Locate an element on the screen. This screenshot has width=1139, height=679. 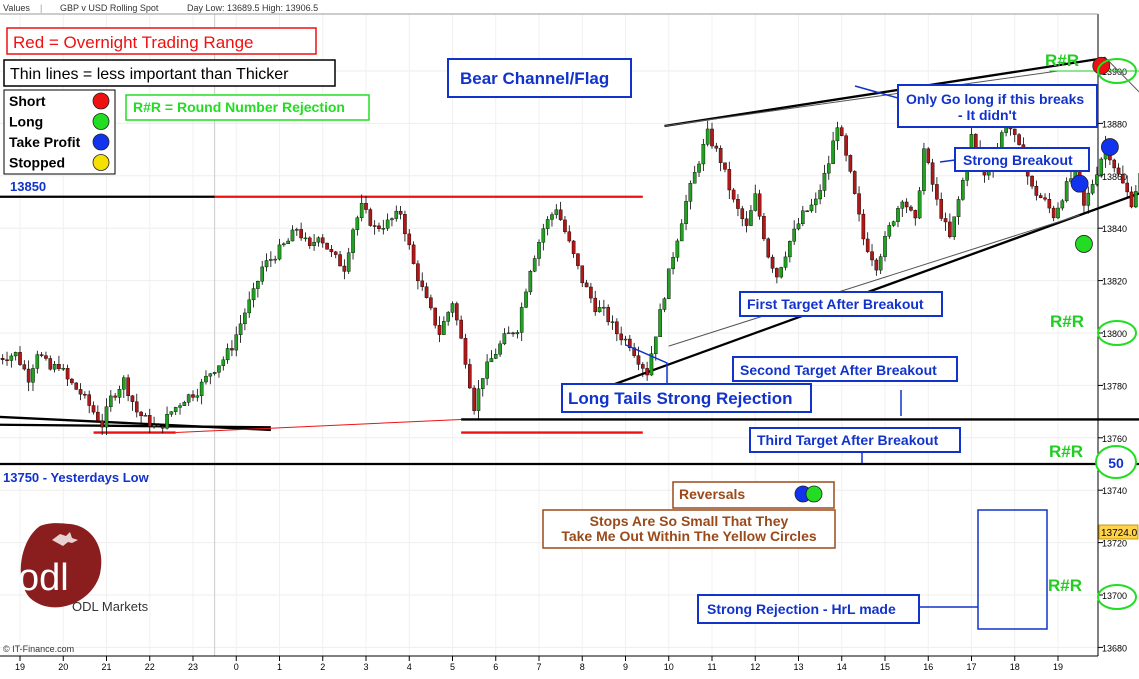
rr-label-13800: R#R is located at coordinates (1067, 321).